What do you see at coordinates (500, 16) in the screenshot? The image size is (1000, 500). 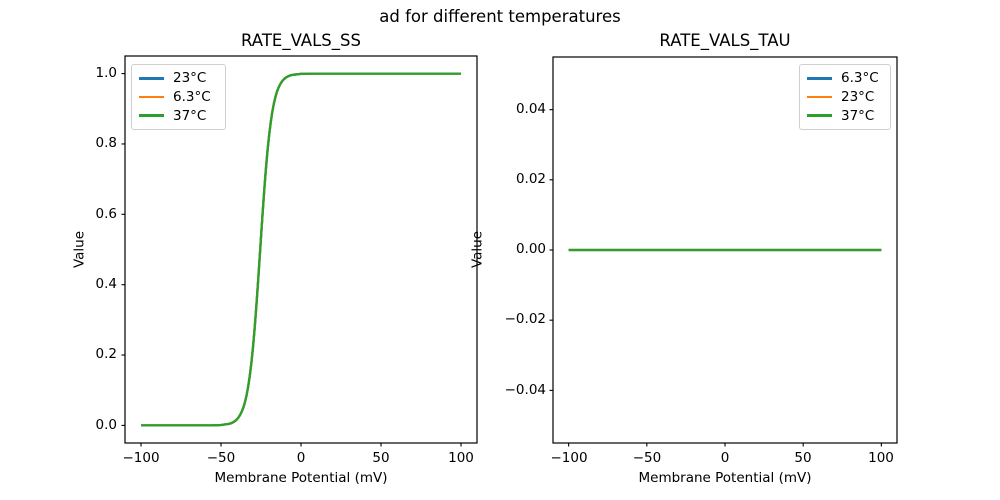 I see `figure-suptitle: ad for different temperatures` at bounding box center [500, 16].